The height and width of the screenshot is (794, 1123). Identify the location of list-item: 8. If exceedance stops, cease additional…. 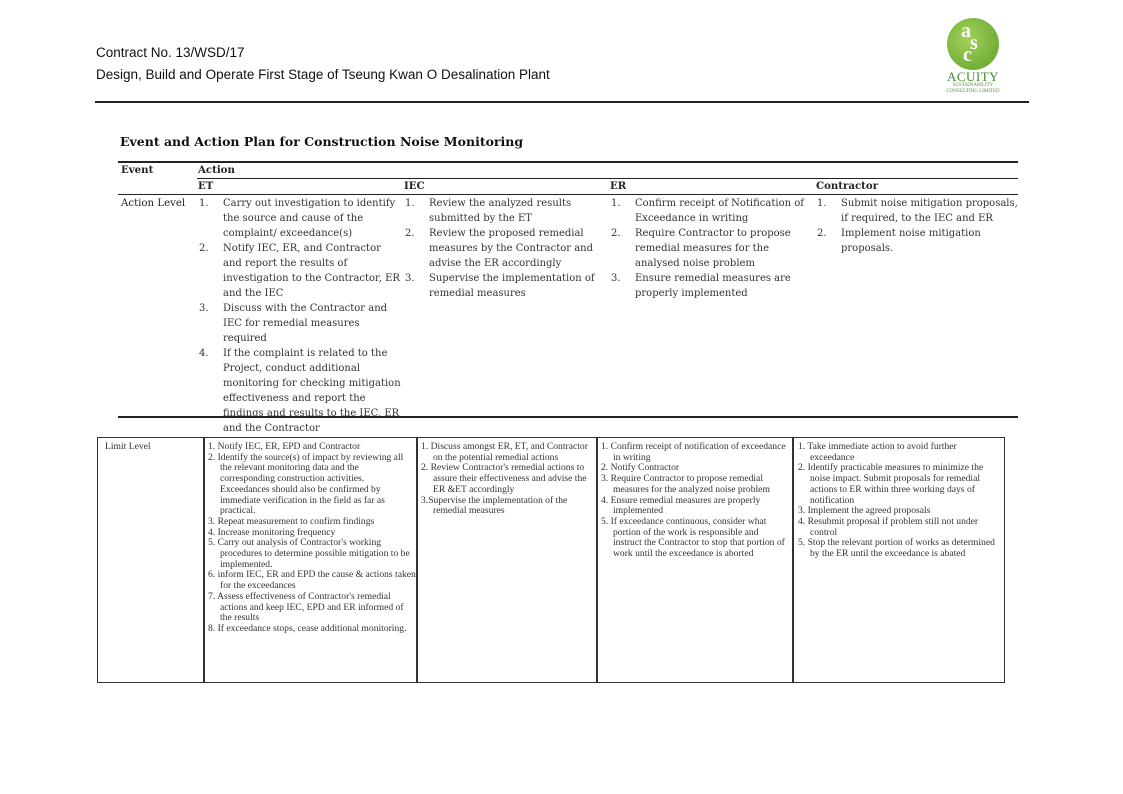
(307, 628).